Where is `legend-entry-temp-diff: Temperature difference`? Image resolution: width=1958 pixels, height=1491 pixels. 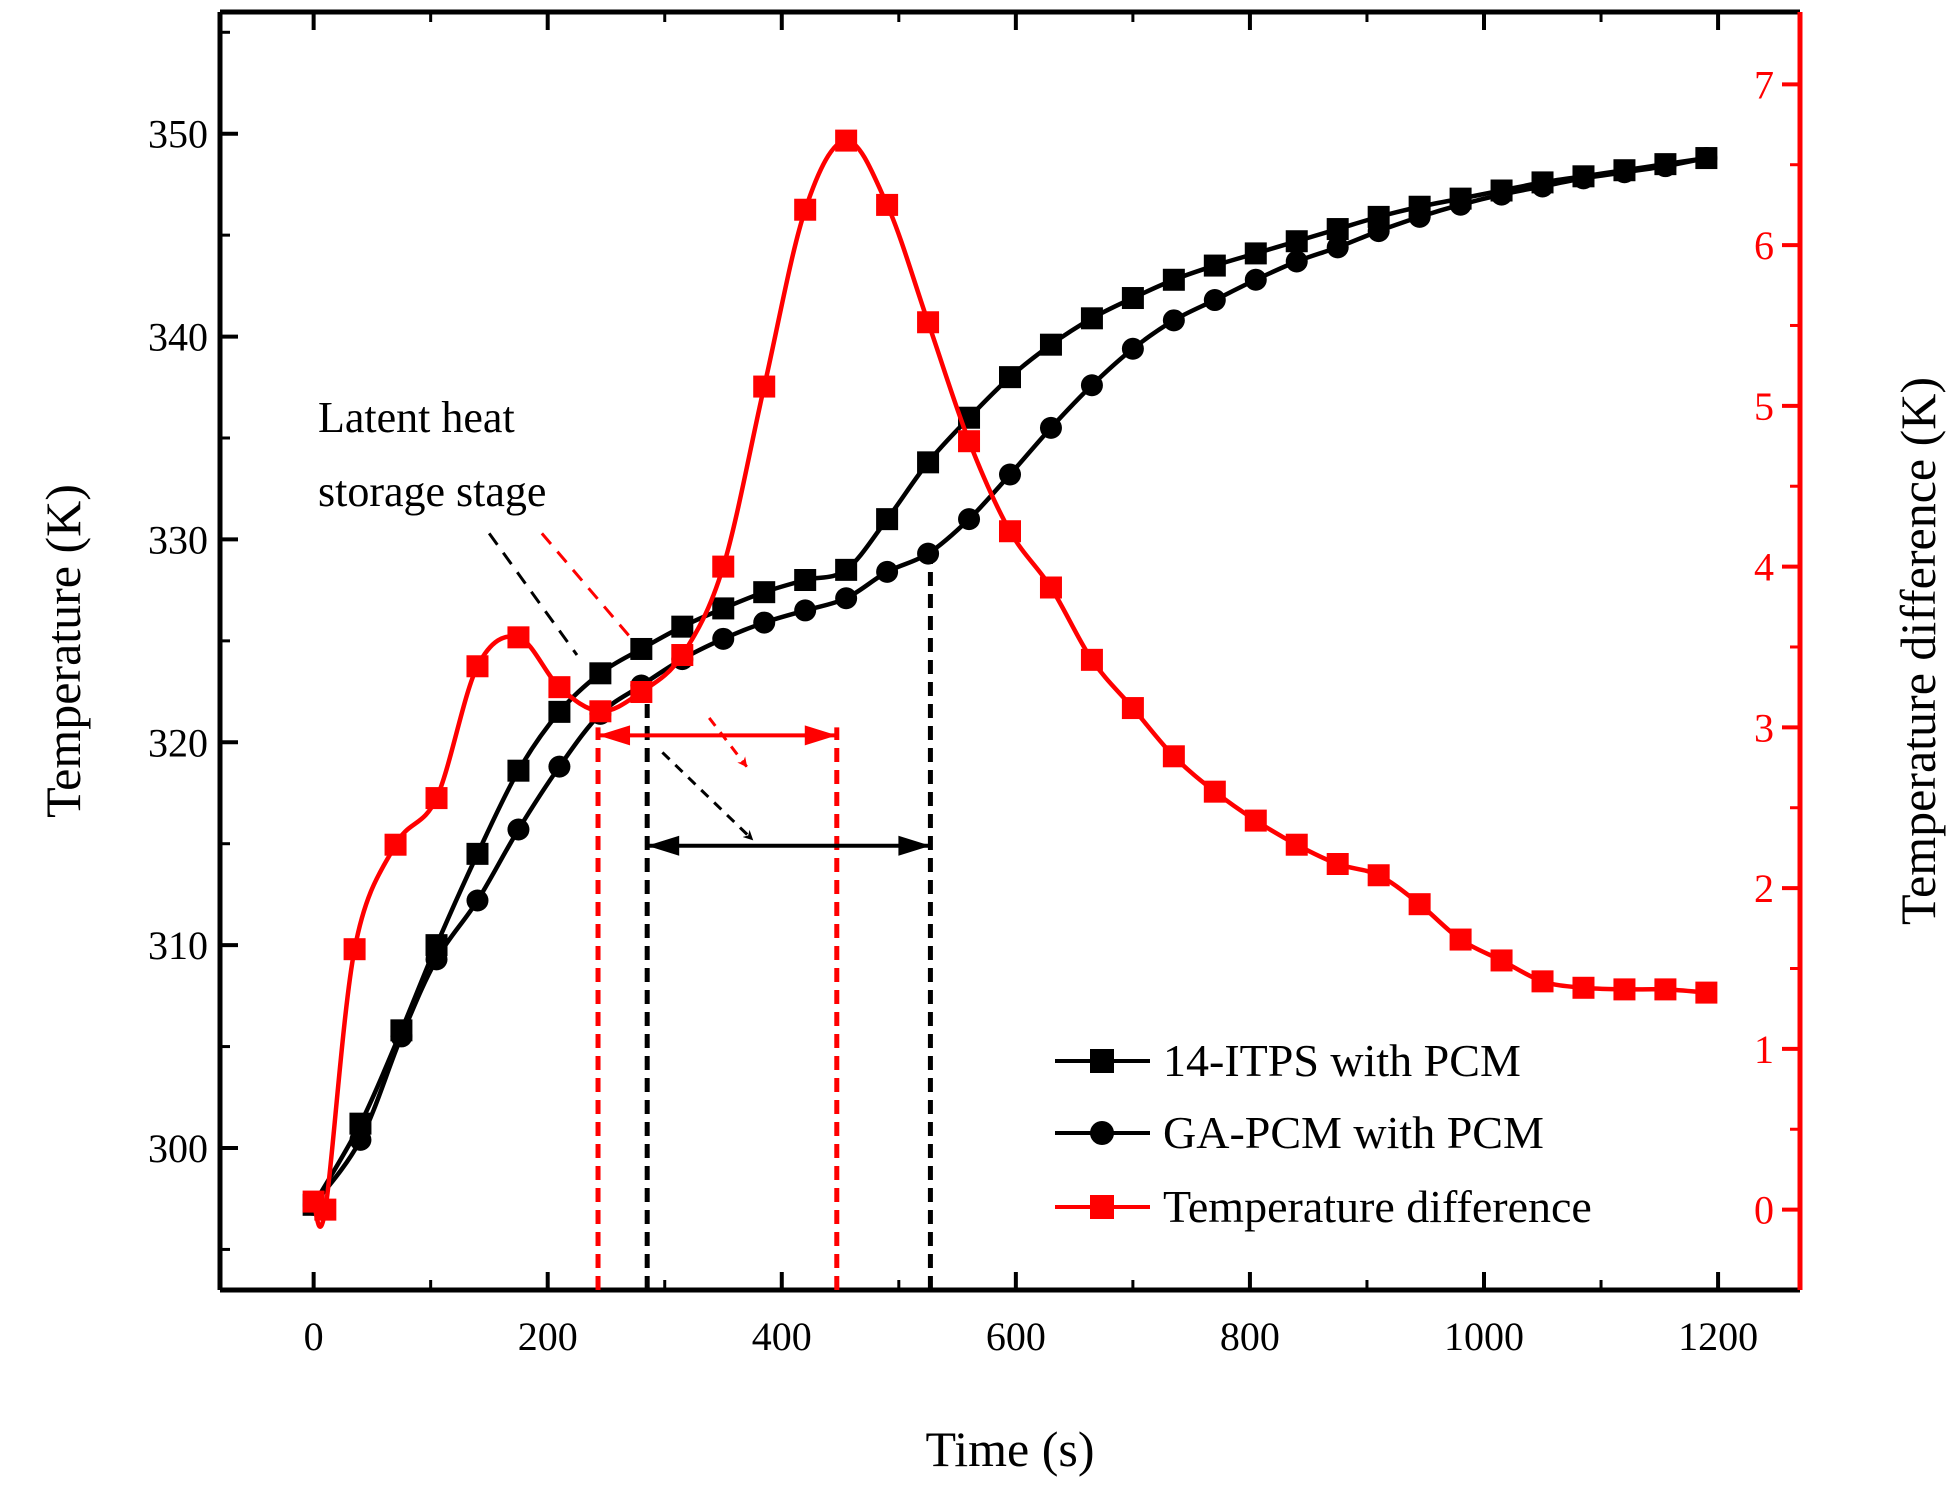
legend-entry-temp-diff: Temperature difference is located at coordinates (1323, 1206).